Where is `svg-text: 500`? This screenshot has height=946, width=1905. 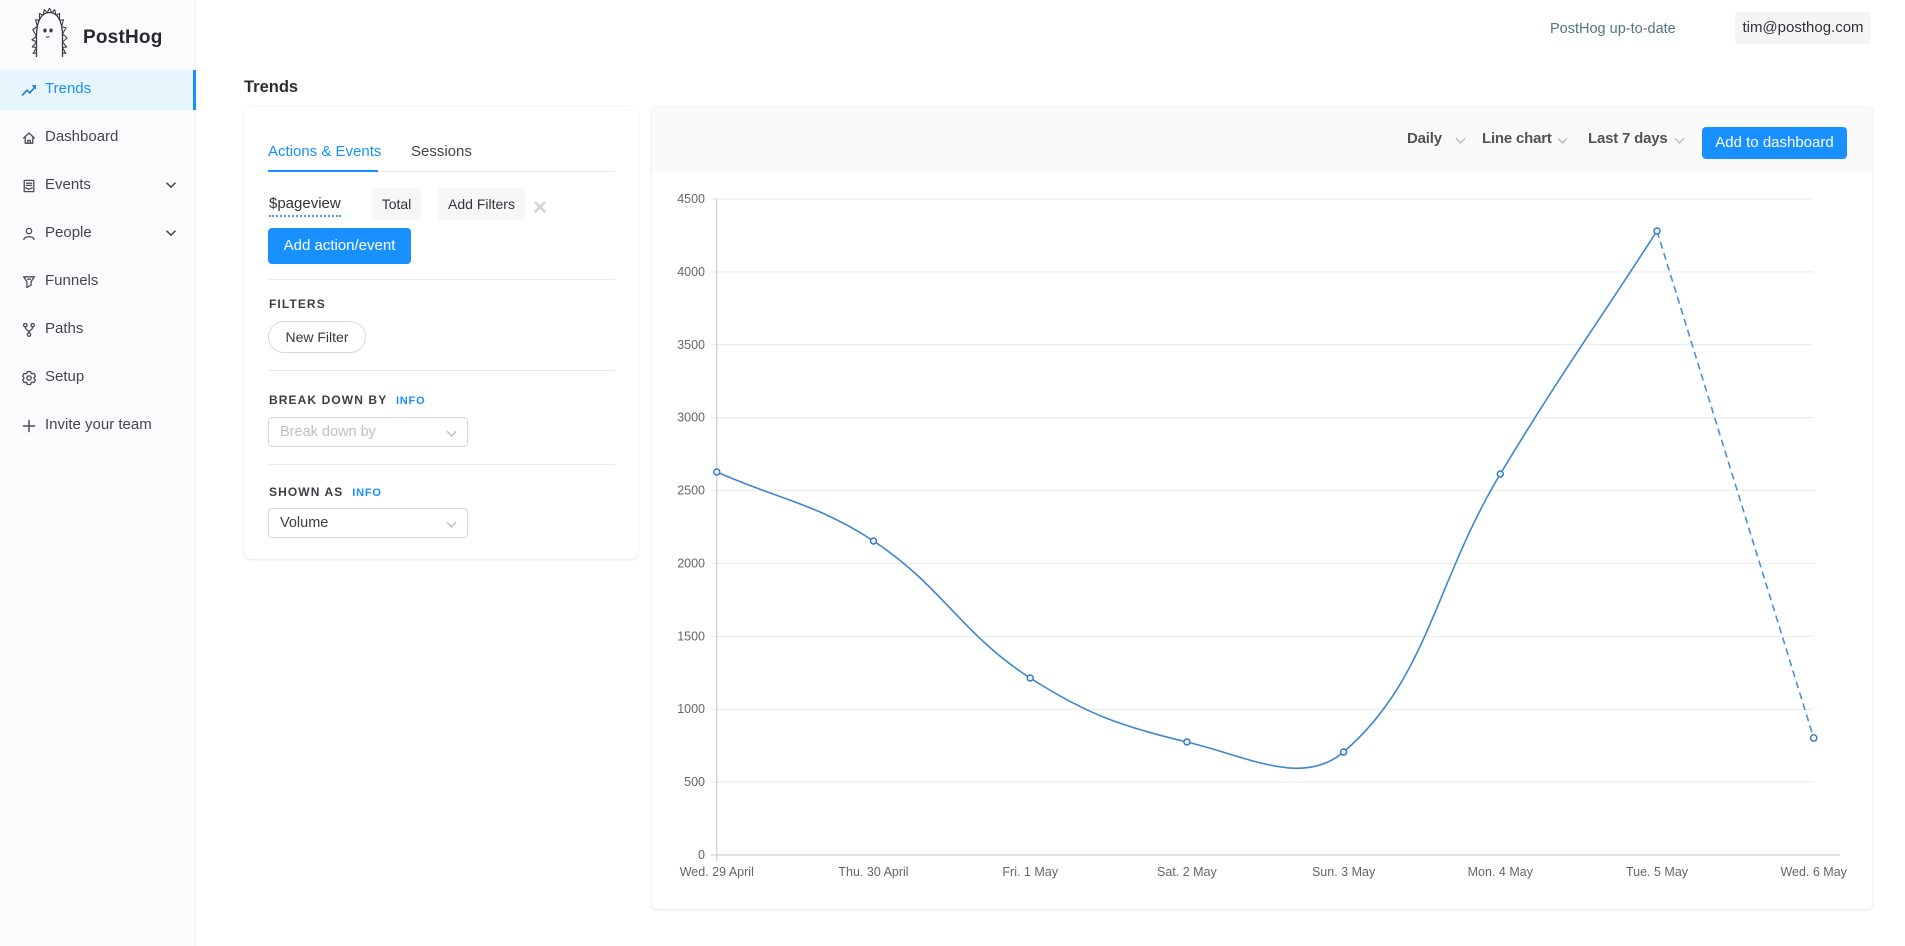 svg-text: 500 is located at coordinates (694, 782).